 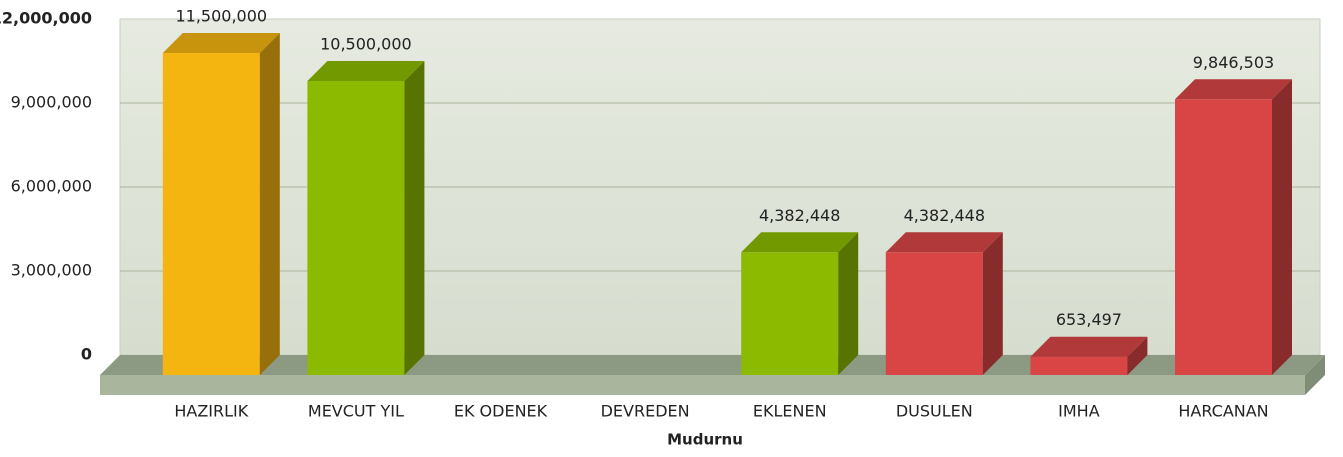 What do you see at coordinates (51, 186) in the screenshot?
I see `y-tick-label: 6,000,000` at bounding box center [51, 186].